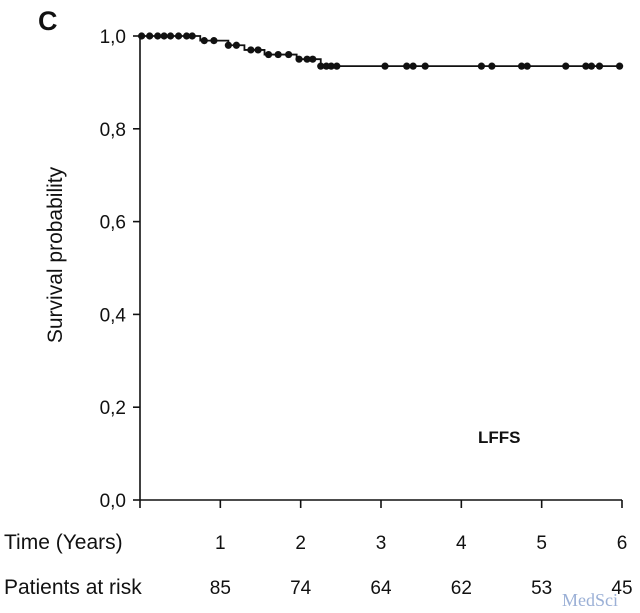 This screenshot has height=613, width=640. Describe the element at coordinates (113, 315) in the screenshot. I see `y-tick-label: 0,4` at that location.